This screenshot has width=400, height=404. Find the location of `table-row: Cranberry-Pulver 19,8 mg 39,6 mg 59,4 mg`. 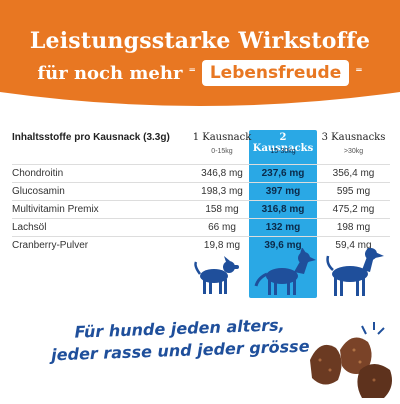

table-row: Cranberry-Pulver 19,8 mg 39,6 mg 59,4 mg is located at coordinates (201, 245).